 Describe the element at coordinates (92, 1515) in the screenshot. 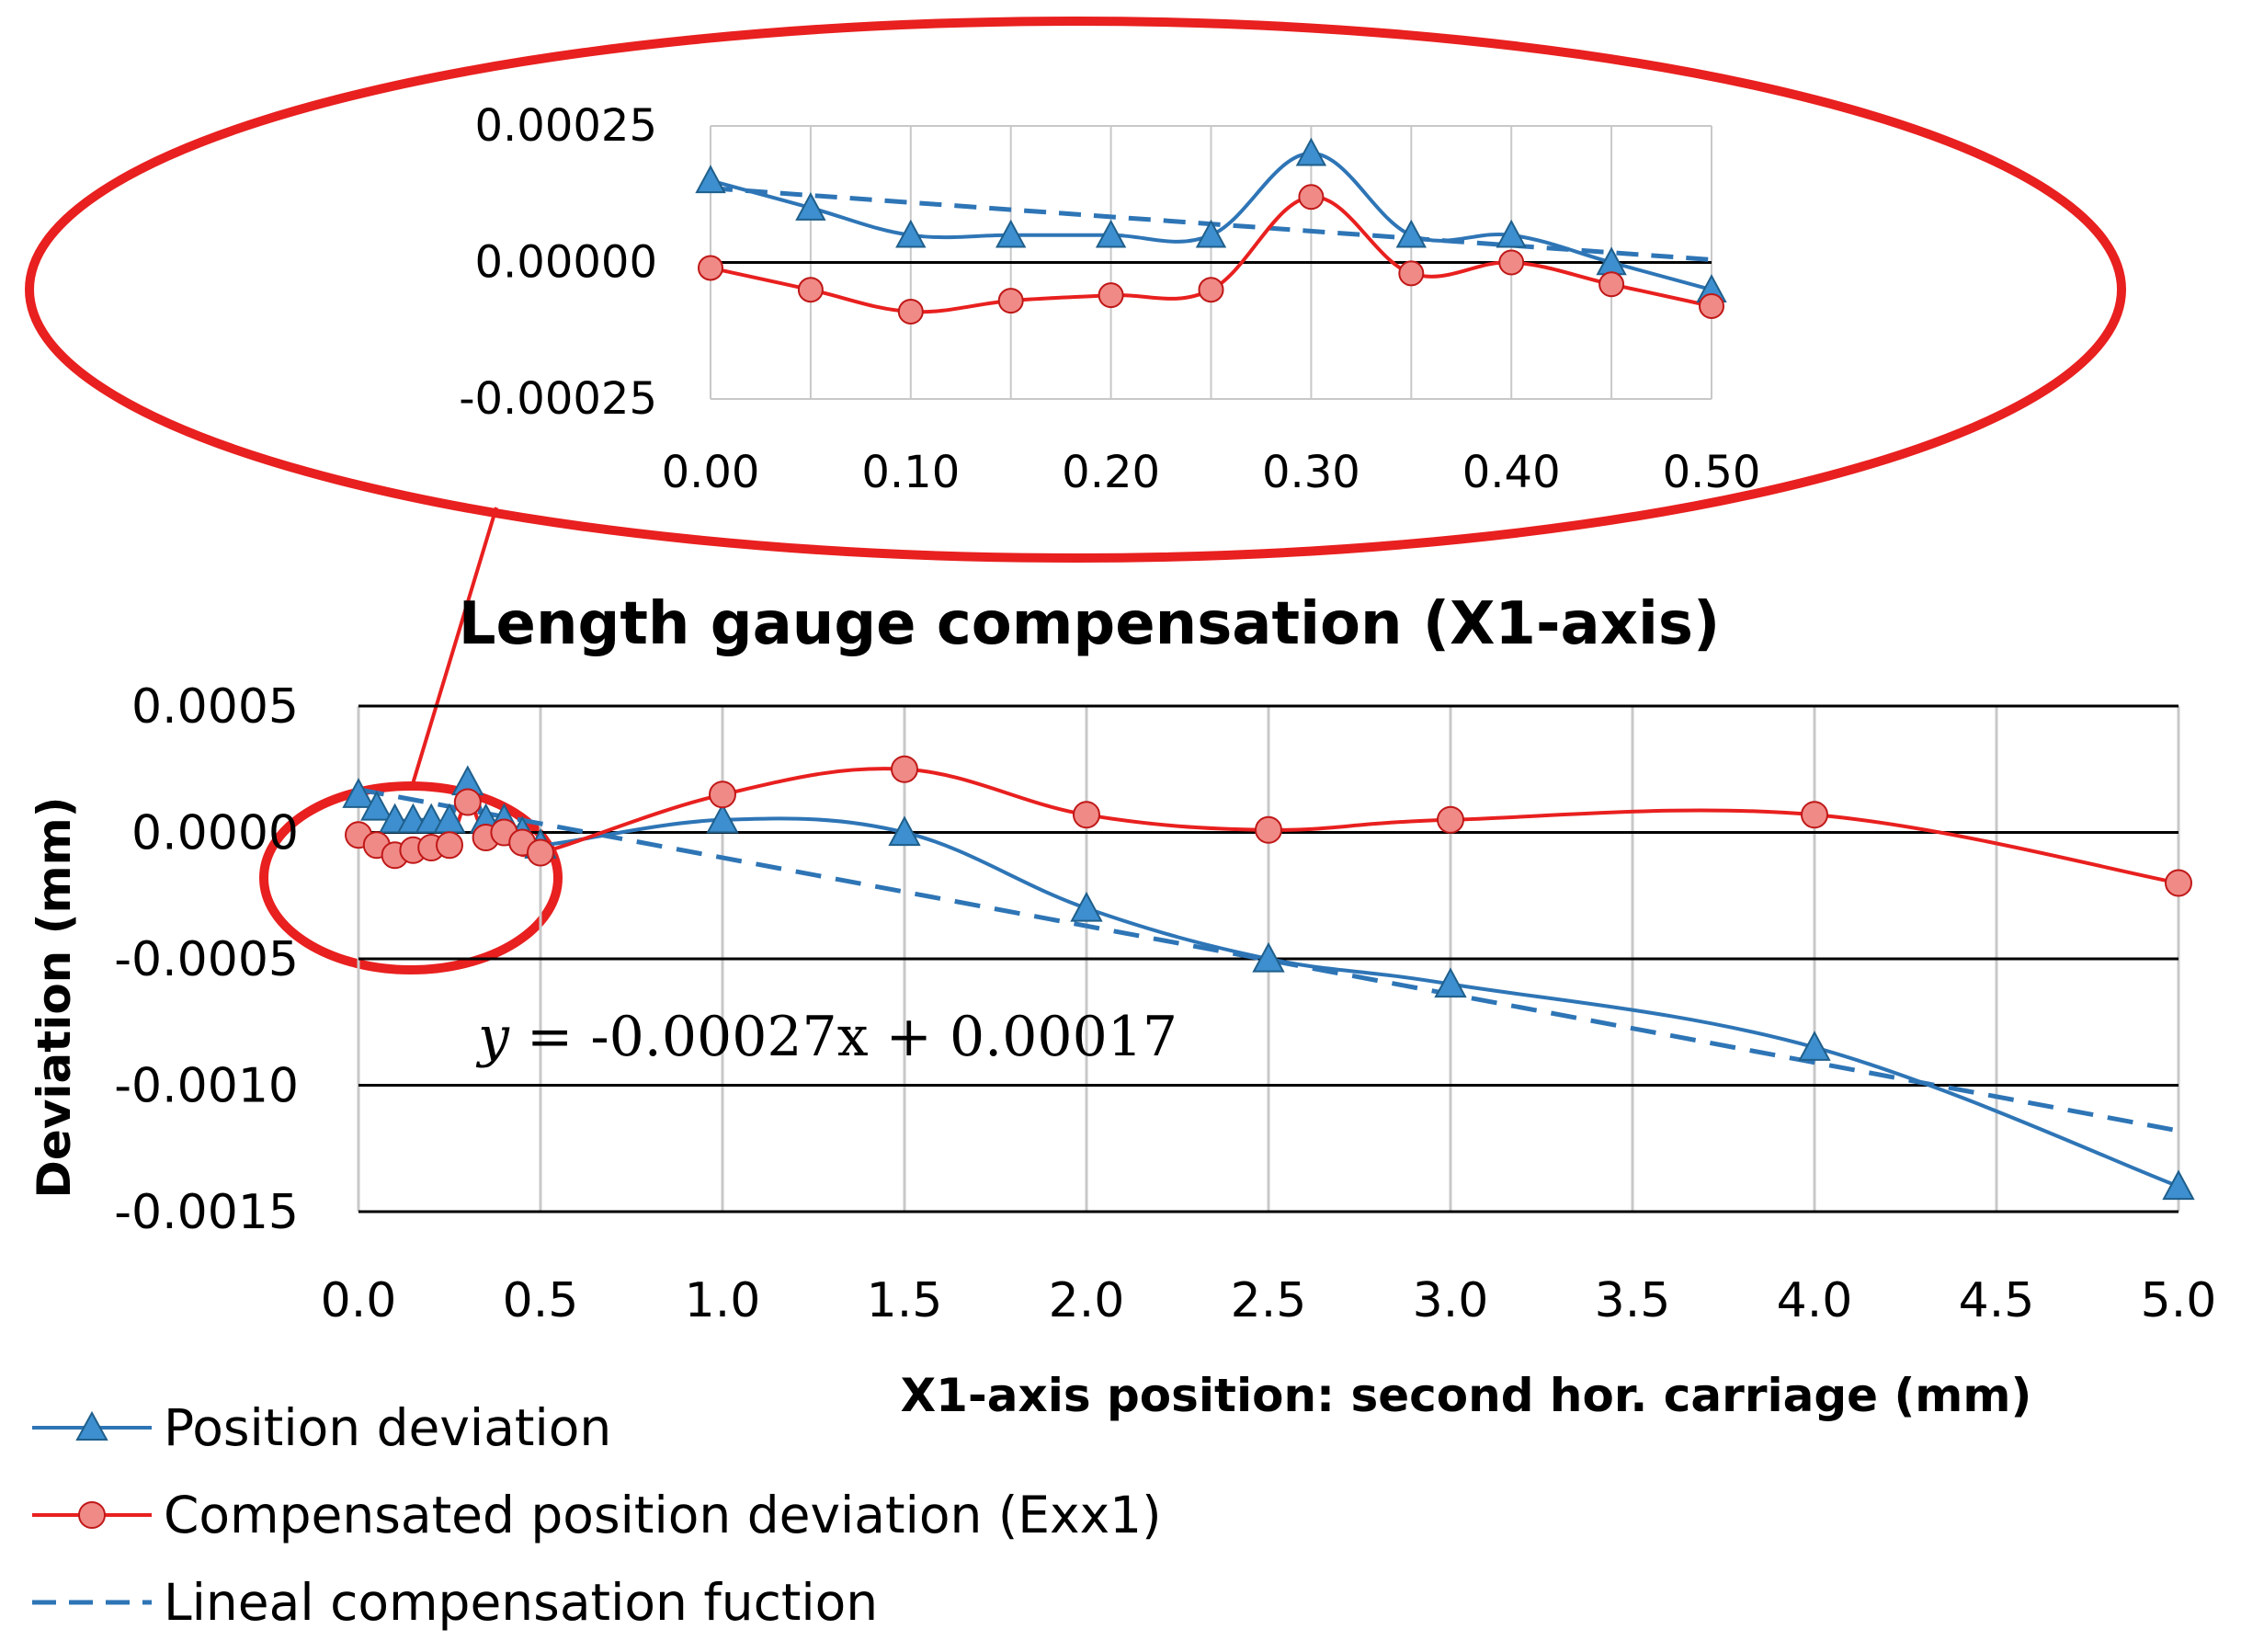

I see `legend-circle-icon` at that location.